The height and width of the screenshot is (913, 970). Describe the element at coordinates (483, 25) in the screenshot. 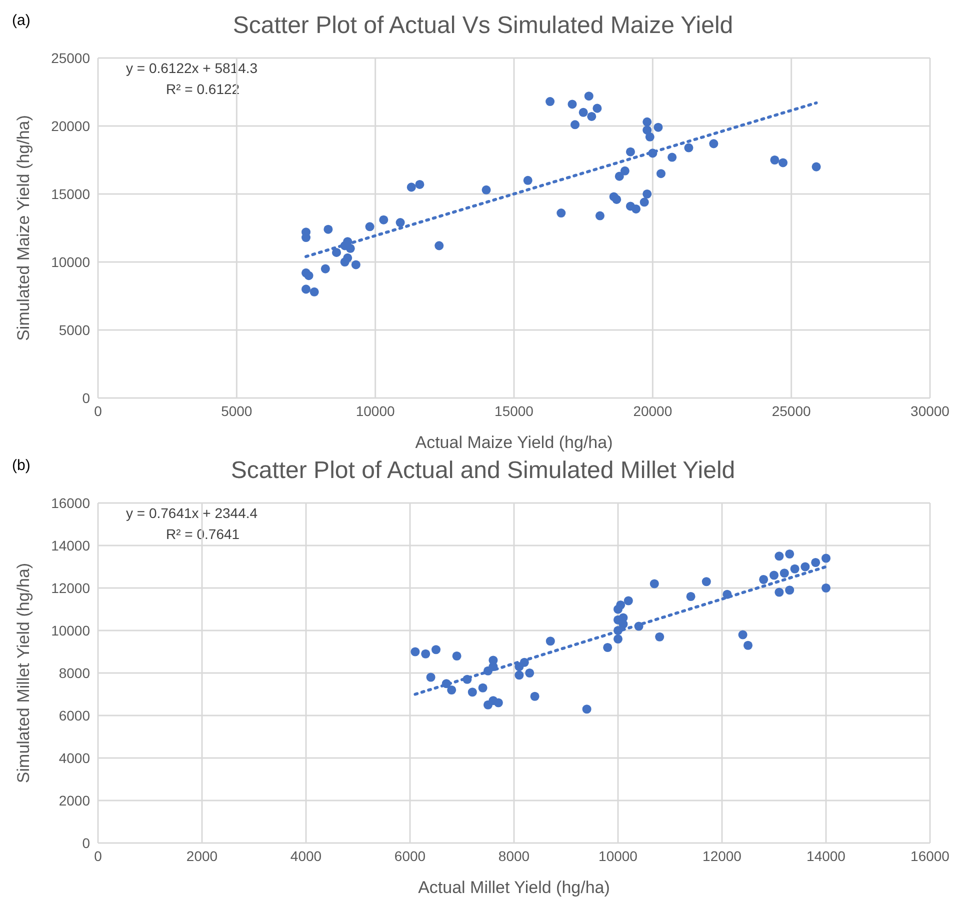

I see `chart-title: Scatter Plot of Actual Vs Simulated Maize Yield` at that location.